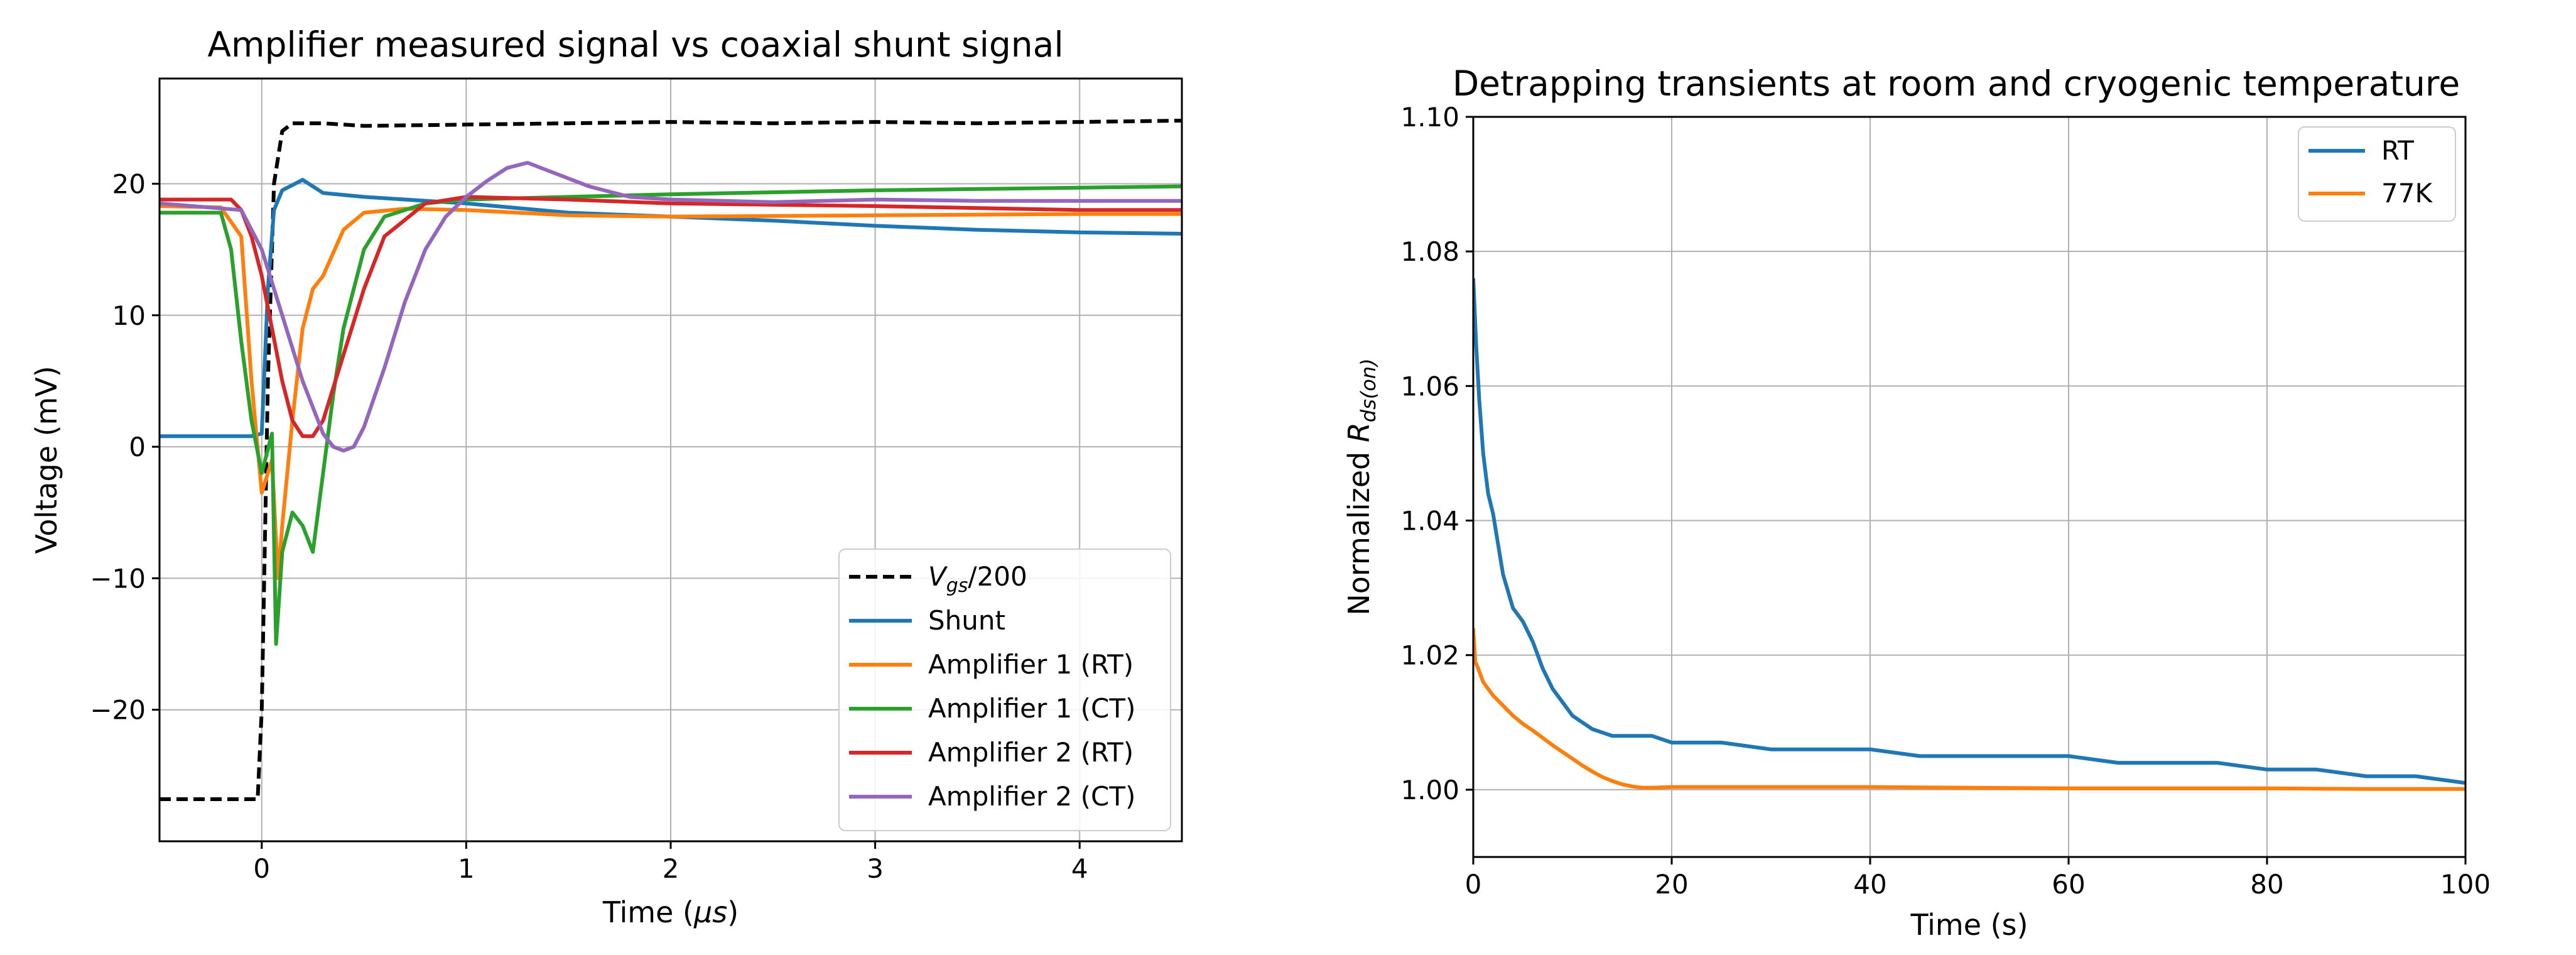 The image size is (2576, 955). I want to click on x-tick-label: 40, so click(1870, 884).